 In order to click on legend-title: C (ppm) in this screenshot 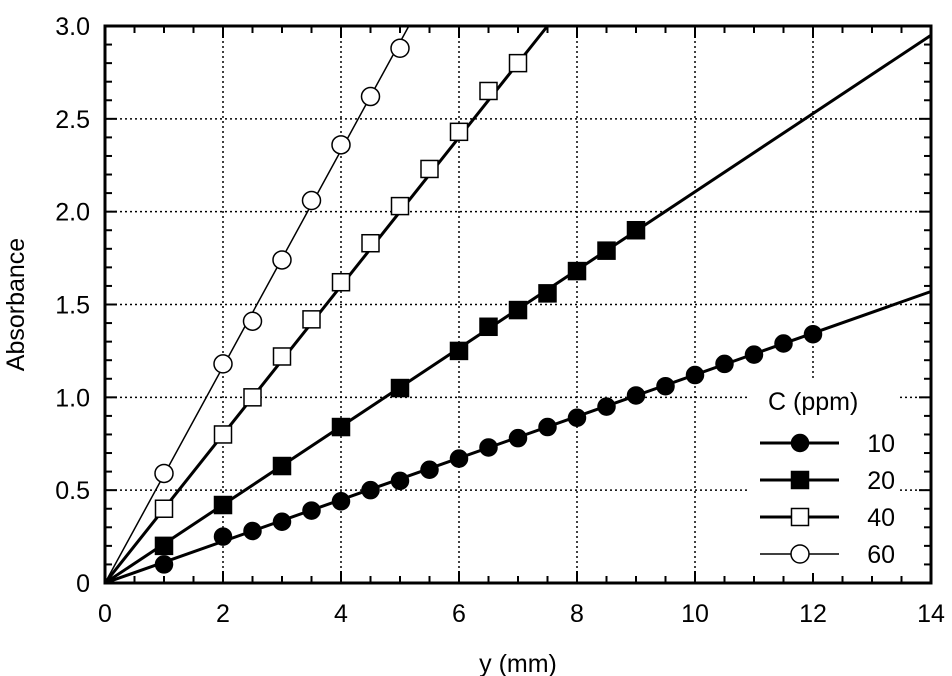, I will do `click(813, 402)`.